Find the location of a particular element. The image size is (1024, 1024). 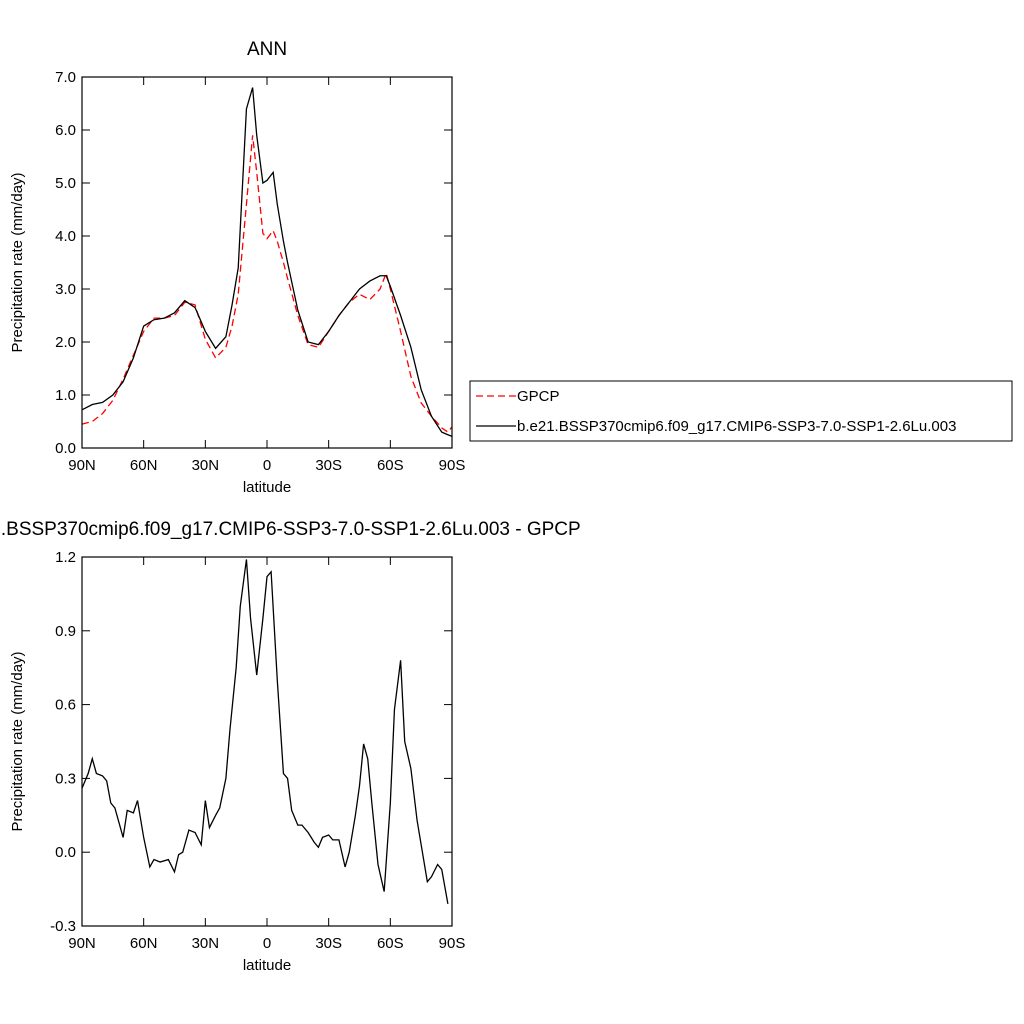

y-tick-label: 1.0 is located at coordinates (65, 395).